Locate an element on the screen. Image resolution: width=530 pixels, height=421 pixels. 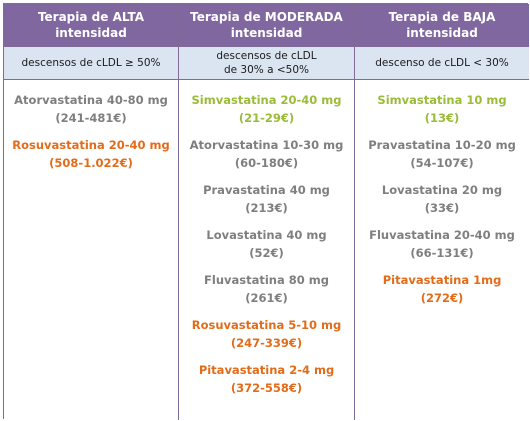
drug-price: (54-107€) is located at coordinates (442, 163).